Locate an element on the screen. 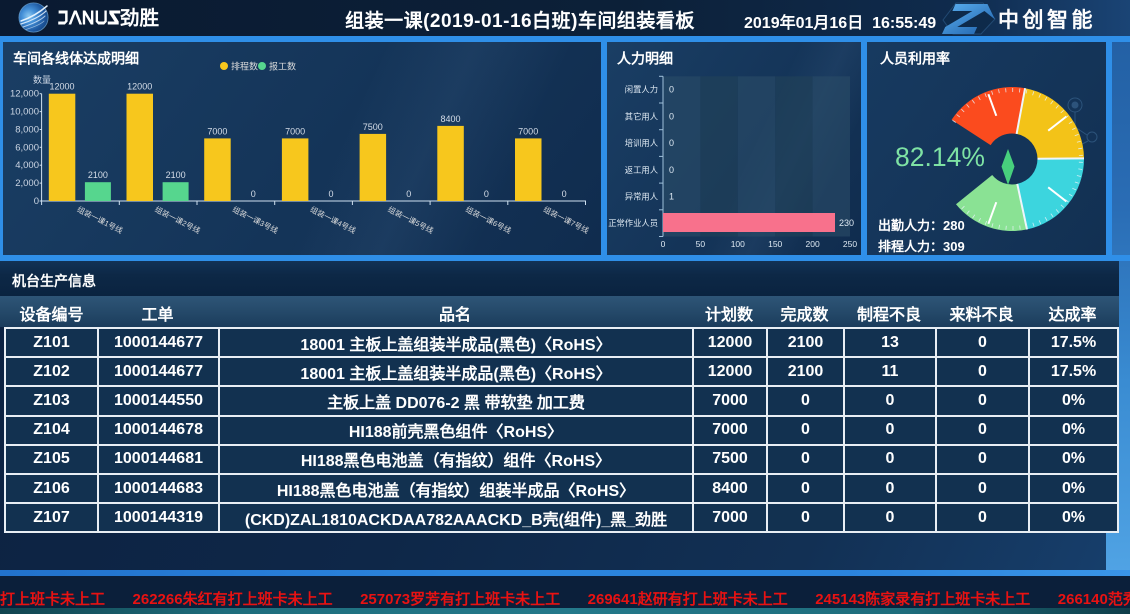  svg-text: 7500 is located at coordinates (373, 127).